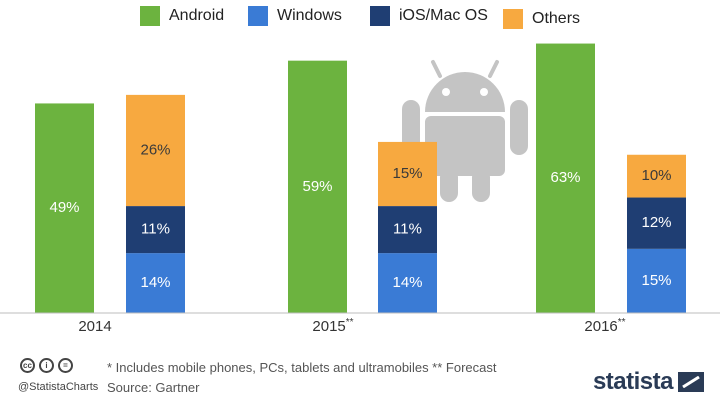  Describe the element at coordinates (27, 365) in the screenshot. I see `cc-icon: cc` at that location.